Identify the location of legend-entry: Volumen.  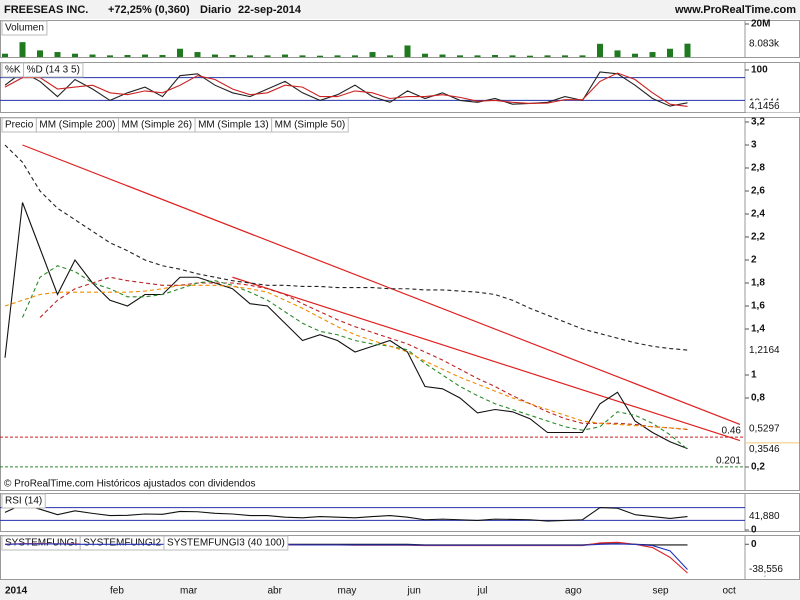
(24, 28).